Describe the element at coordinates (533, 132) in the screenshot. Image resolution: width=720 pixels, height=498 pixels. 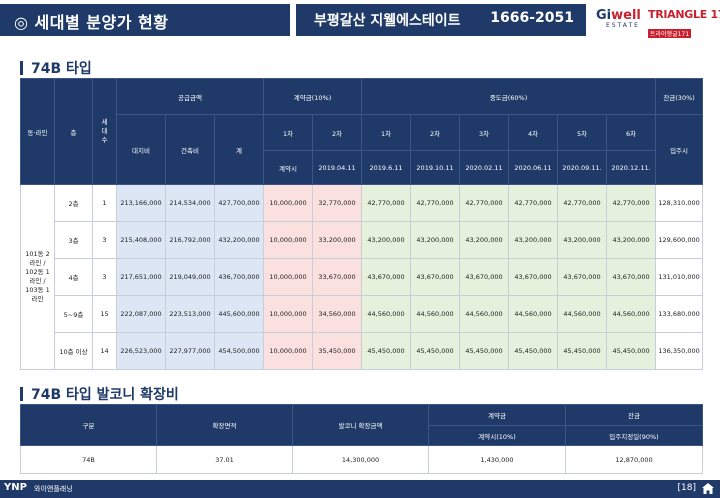
I see `header-middle-4: 4차` at that location.